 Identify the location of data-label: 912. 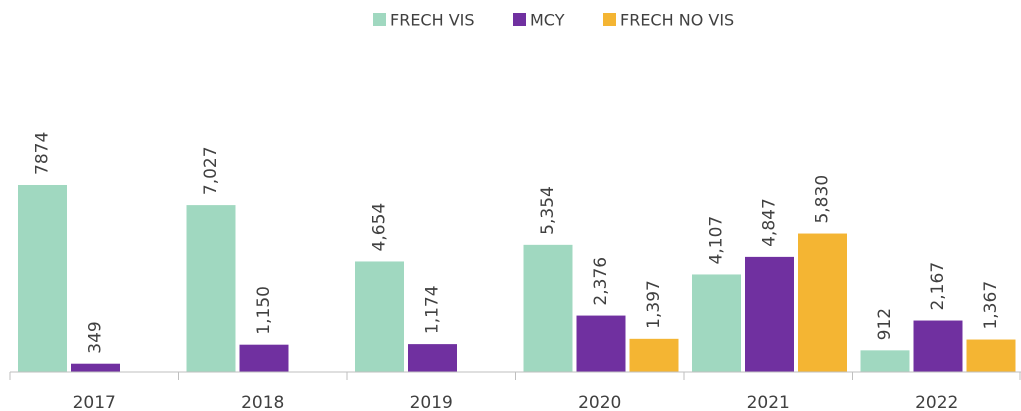
(885, 324).